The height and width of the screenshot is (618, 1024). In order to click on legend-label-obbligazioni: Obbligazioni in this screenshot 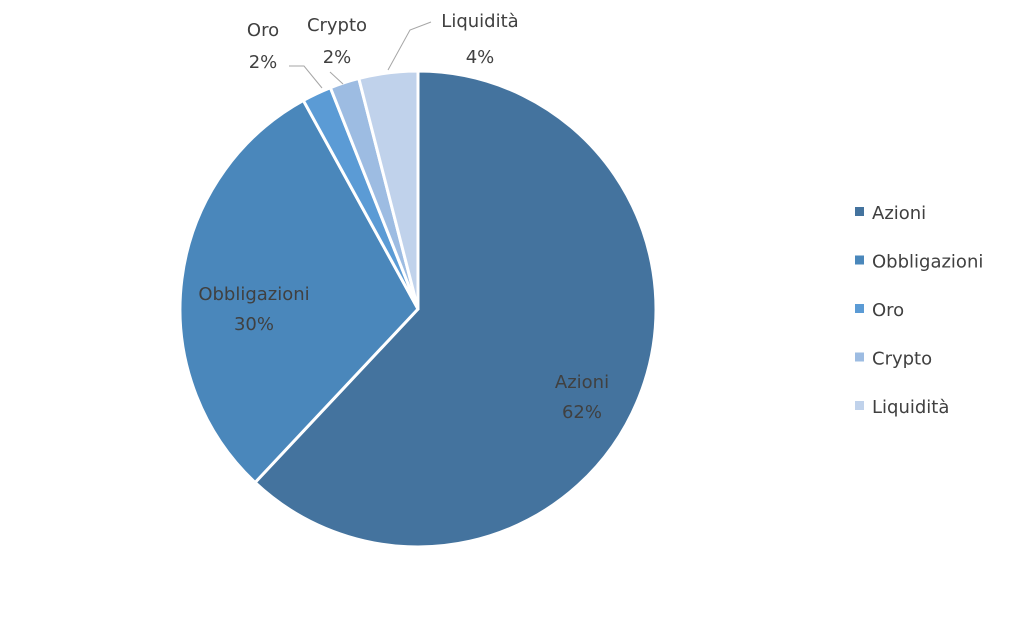, I will do `click(927, 262)`.